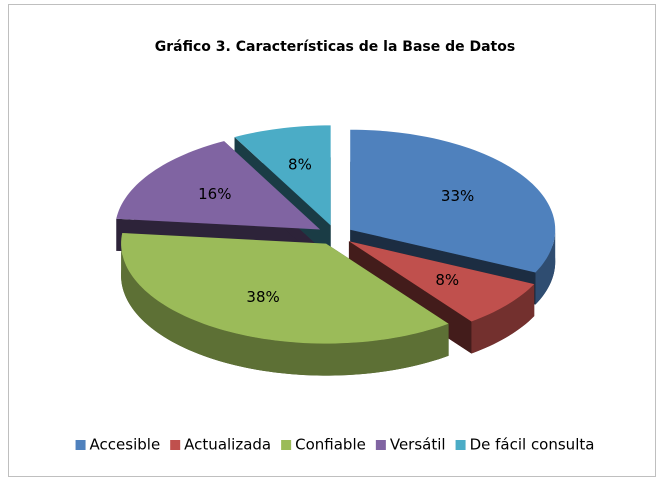 The width and height of the screenshot is (657, 478). I want to click on data-label: 33%, so click(457, 196).